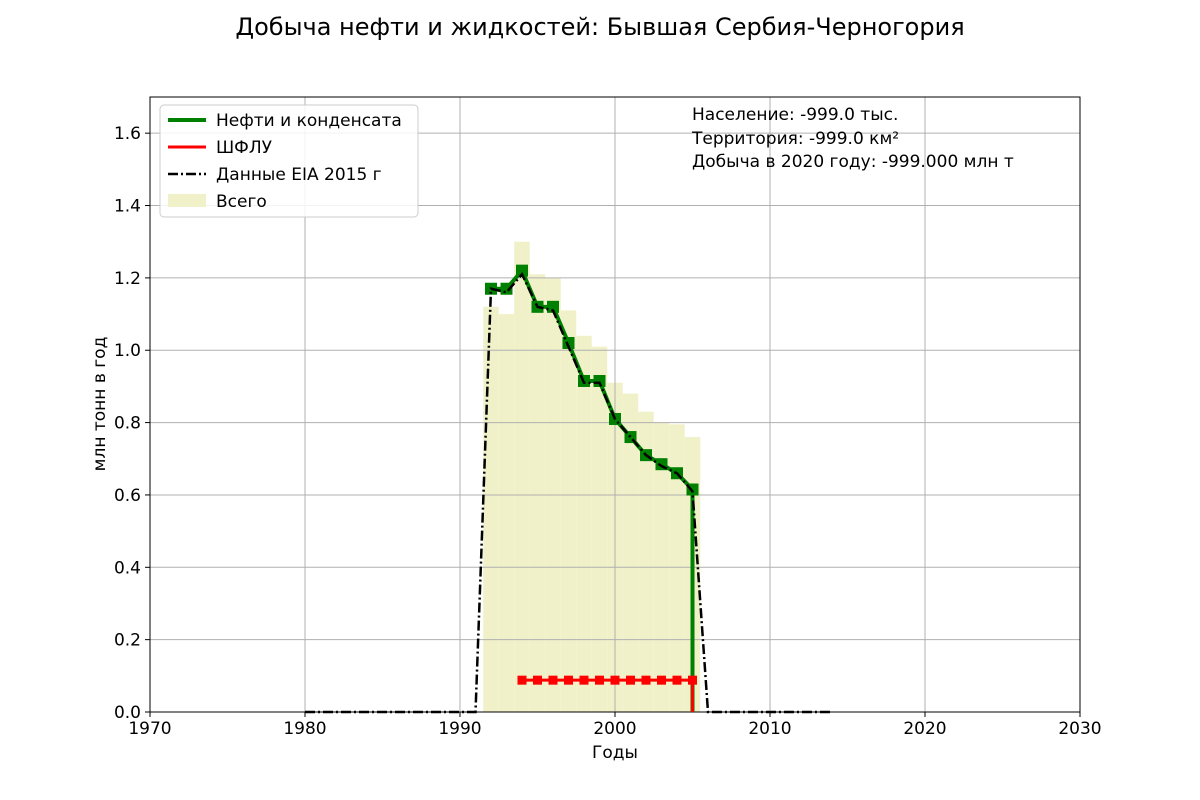 Image resolution: width=1200 pixels, height=800 pixels. Describe the element at coordinates (127, 279) in the screenshot. I see `y-tick-label: 1.2` at that location.